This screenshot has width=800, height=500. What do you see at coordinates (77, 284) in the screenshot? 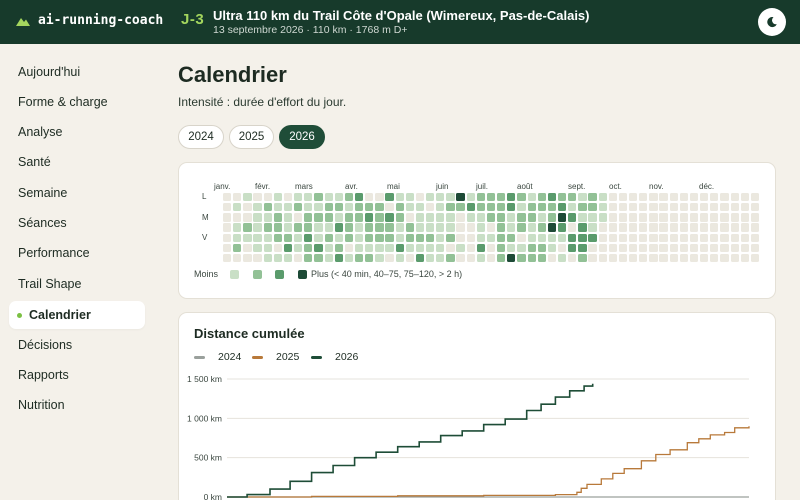
I see `sidebar-item-7: Trail Shape` at bounding box center [77, 284].